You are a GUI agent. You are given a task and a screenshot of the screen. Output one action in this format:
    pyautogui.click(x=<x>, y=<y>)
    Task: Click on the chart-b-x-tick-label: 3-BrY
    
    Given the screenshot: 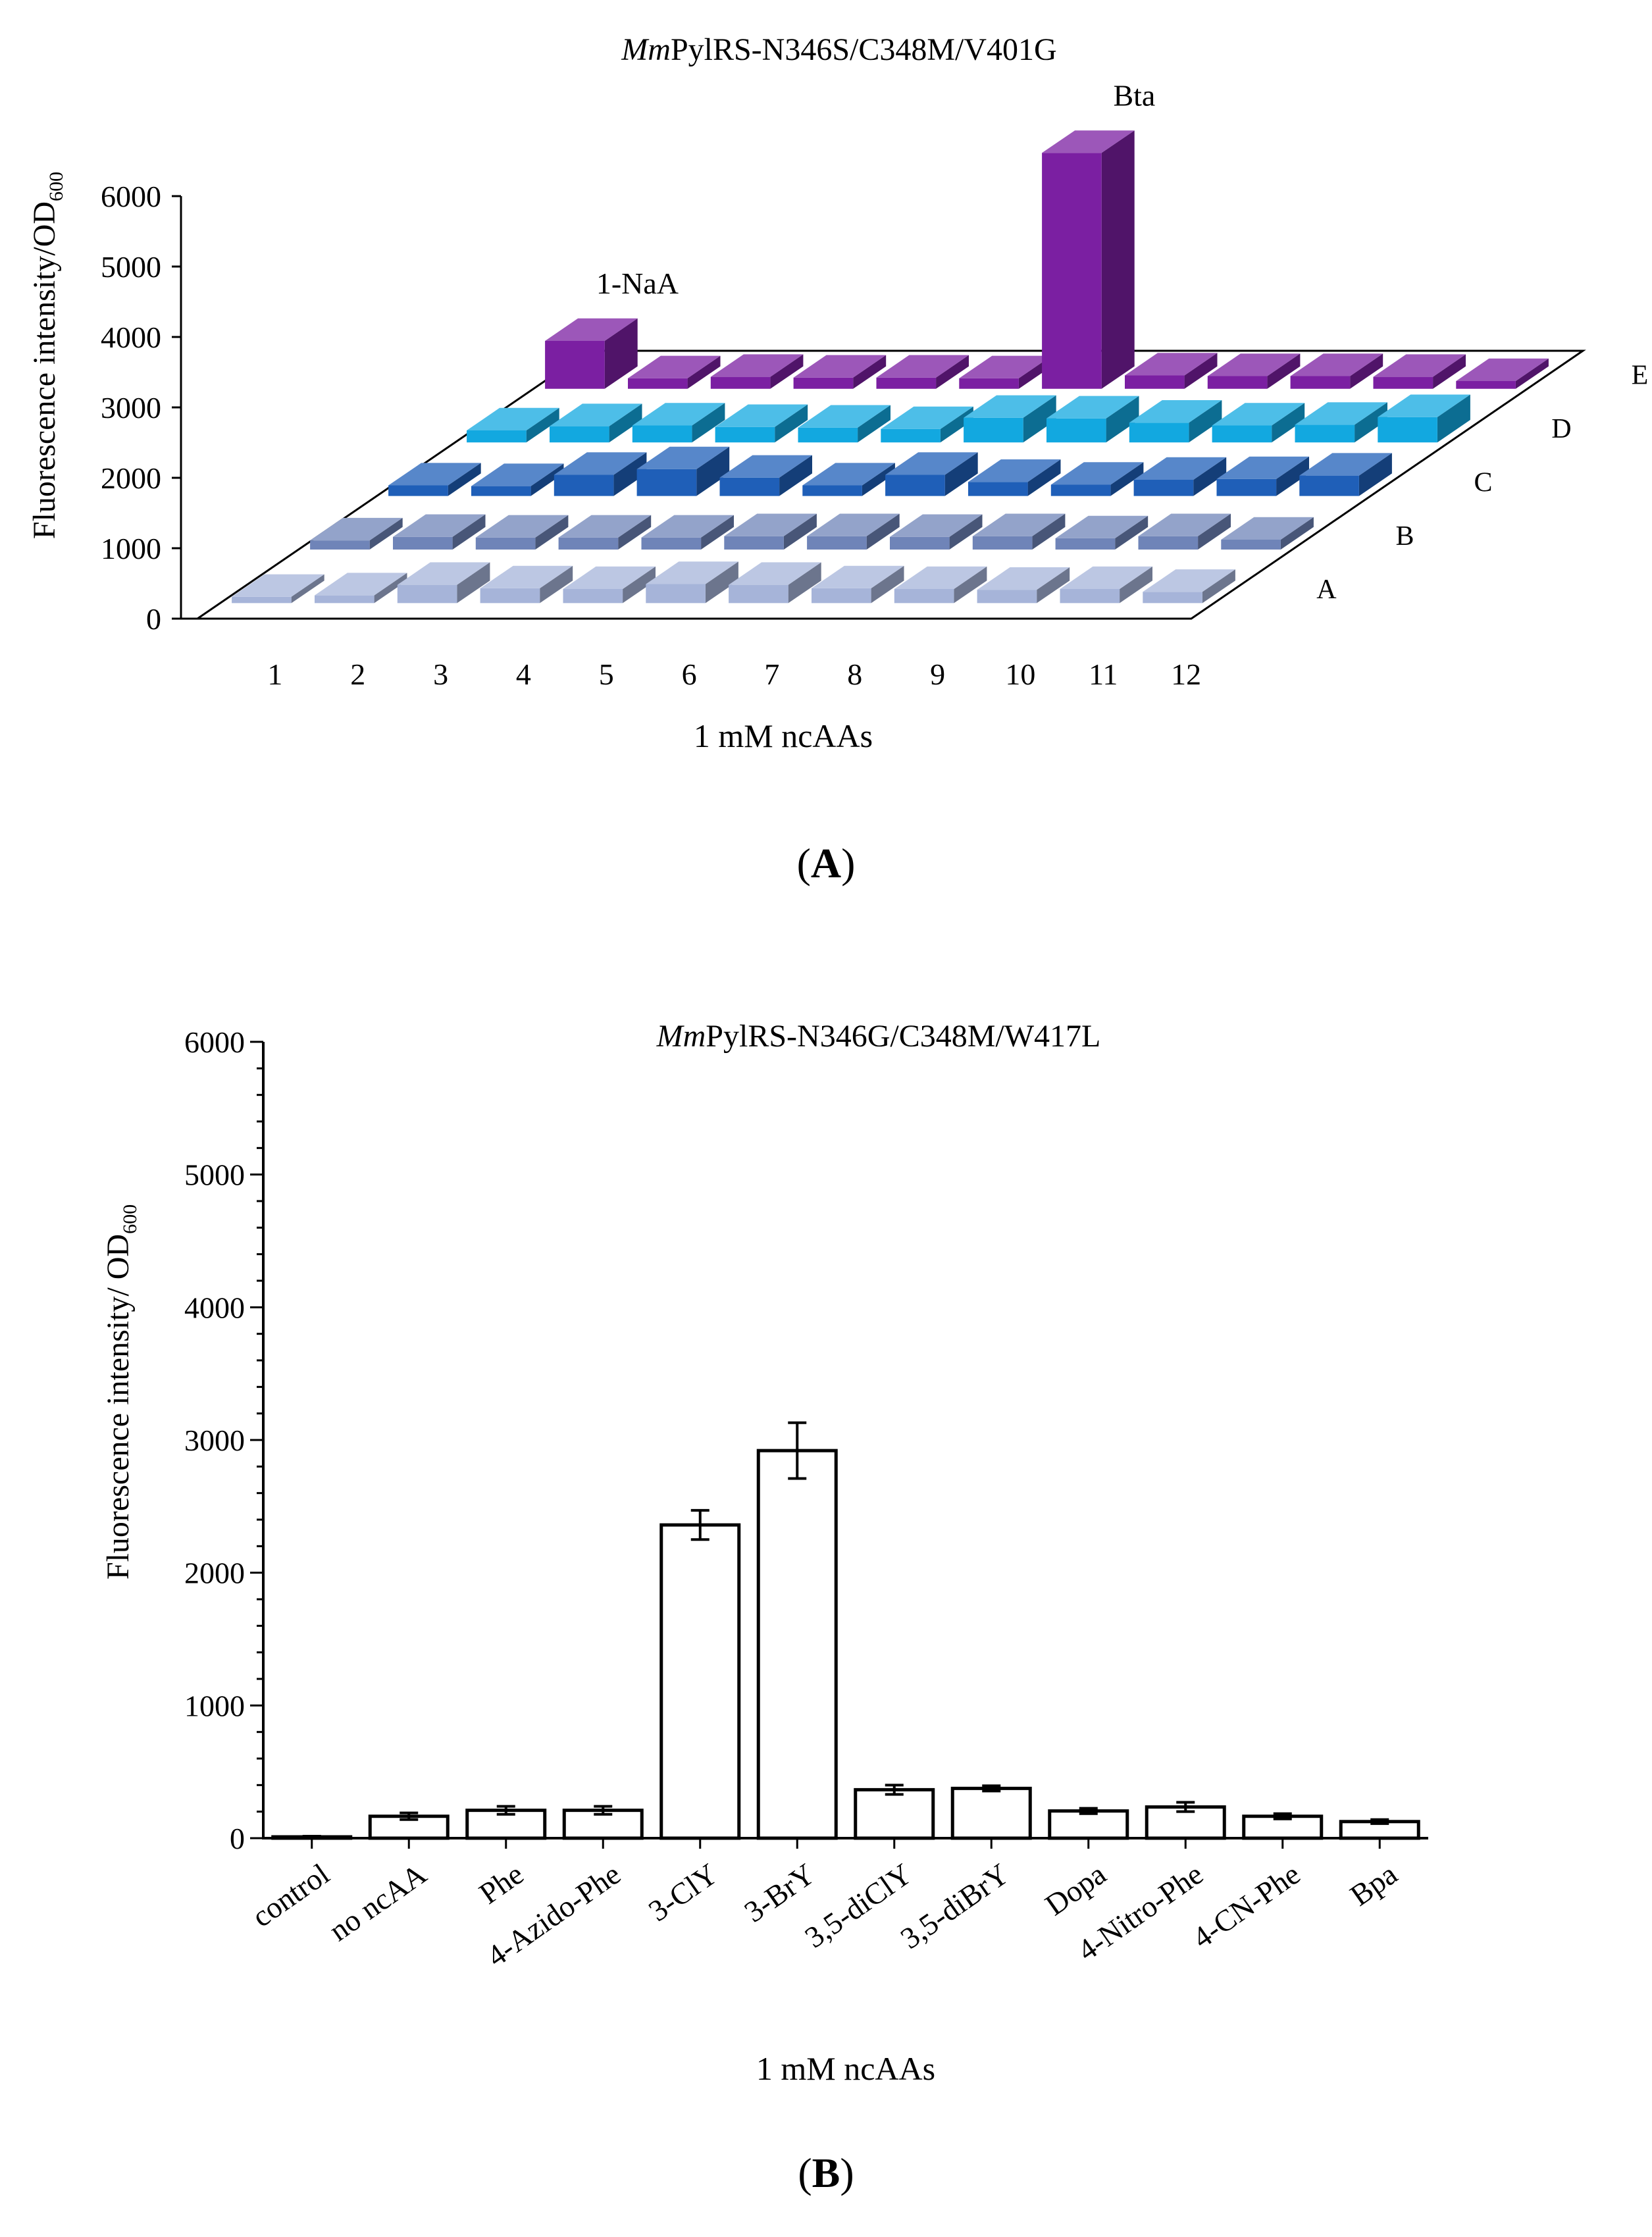 What is the action you would take?
    pyautogui.click(x=779, y=1892)
    